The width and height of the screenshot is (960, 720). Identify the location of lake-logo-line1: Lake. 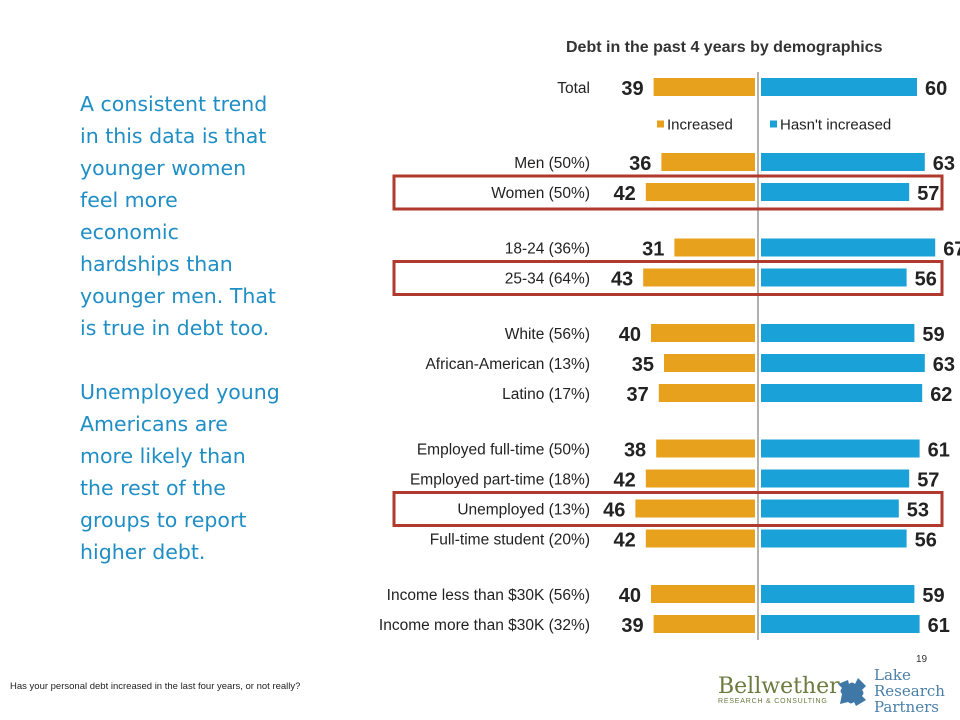
(892, 675).